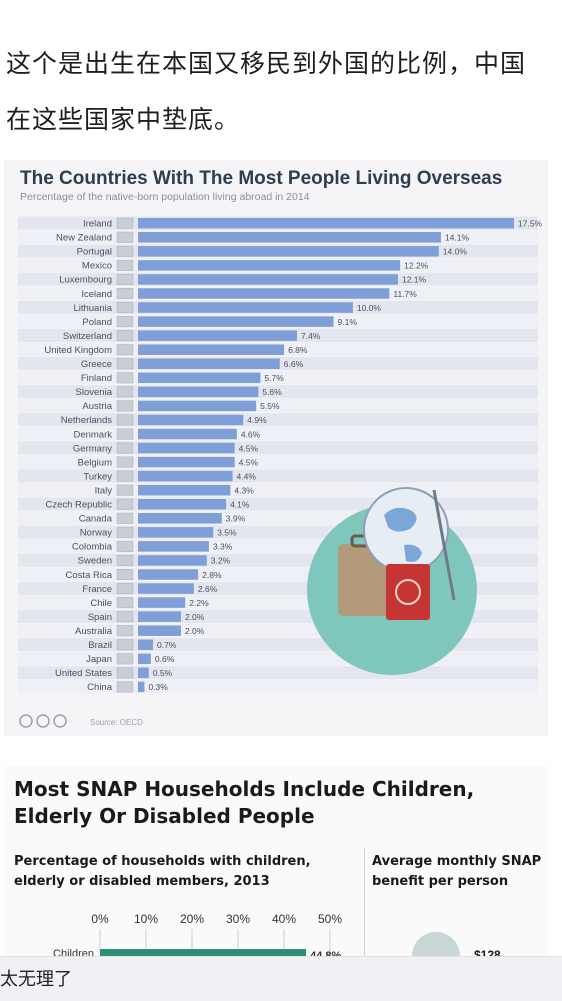 This screenshot has height=1001, width=562. What do you see at coordinates (444, 545) in the screenshot?
I see `globe-stand` at bounding box center [444, 545].